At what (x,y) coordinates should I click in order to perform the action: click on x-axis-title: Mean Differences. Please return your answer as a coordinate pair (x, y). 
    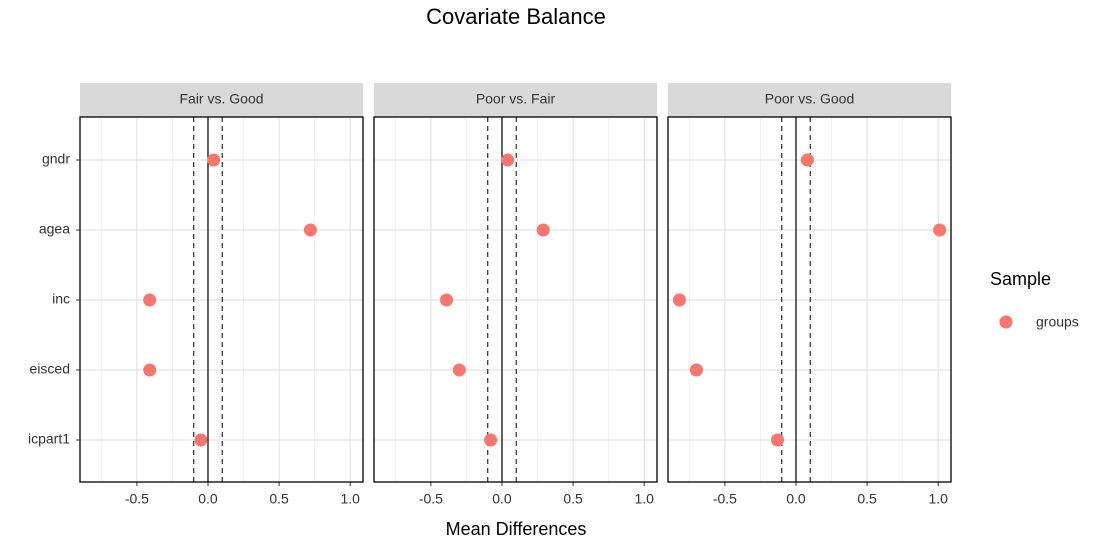
    Looking at the image, I should click on (516, 529).